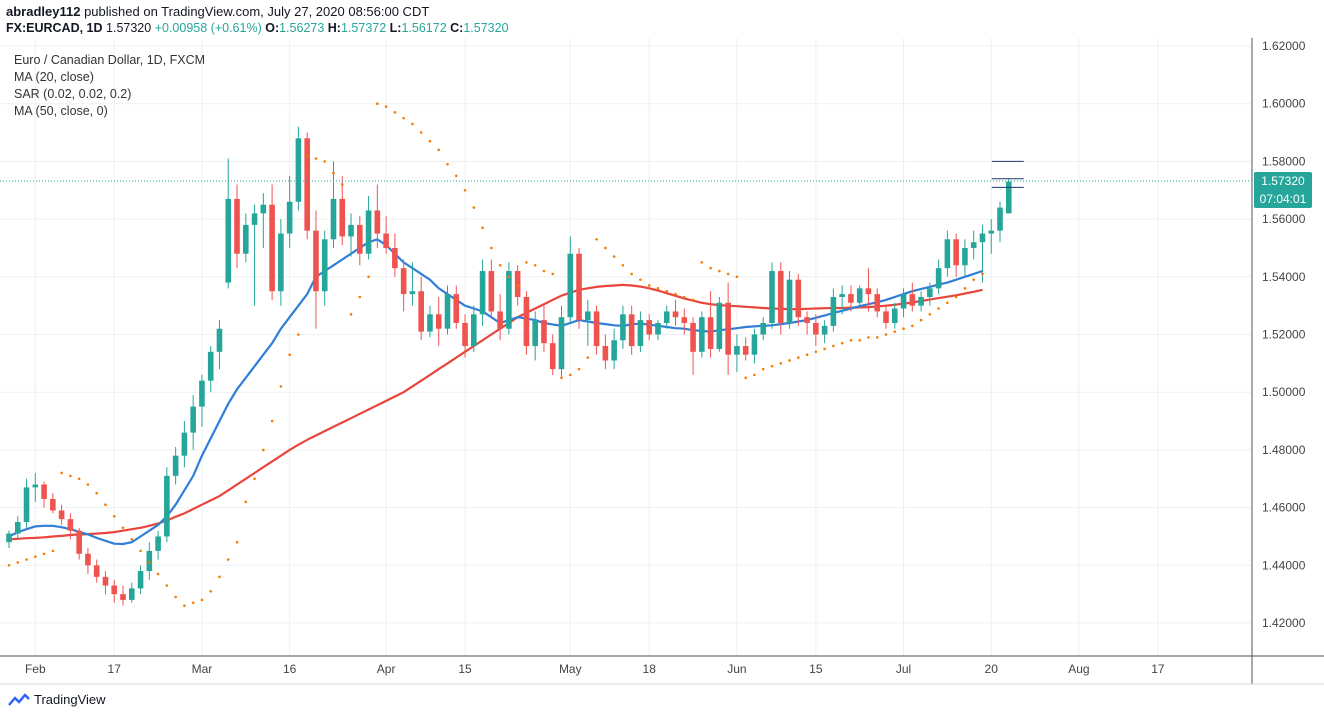  What do you see at coordinates (73, 94) in the screenshot?
I see `legend-sar: SAR (0.02, 0.02, 0.2)` at bounding box center [73, 94].